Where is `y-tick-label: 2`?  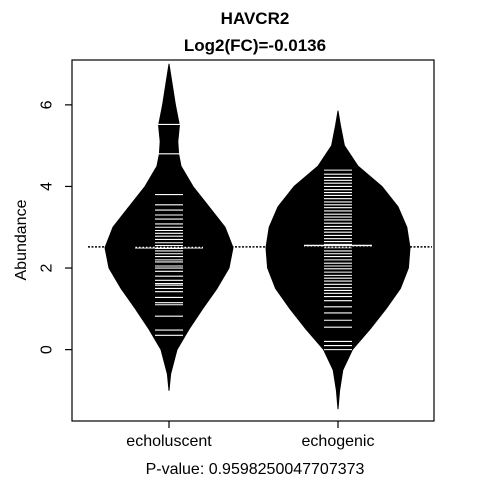
y-tick-label: 2 is located at coordinates (47, 267).